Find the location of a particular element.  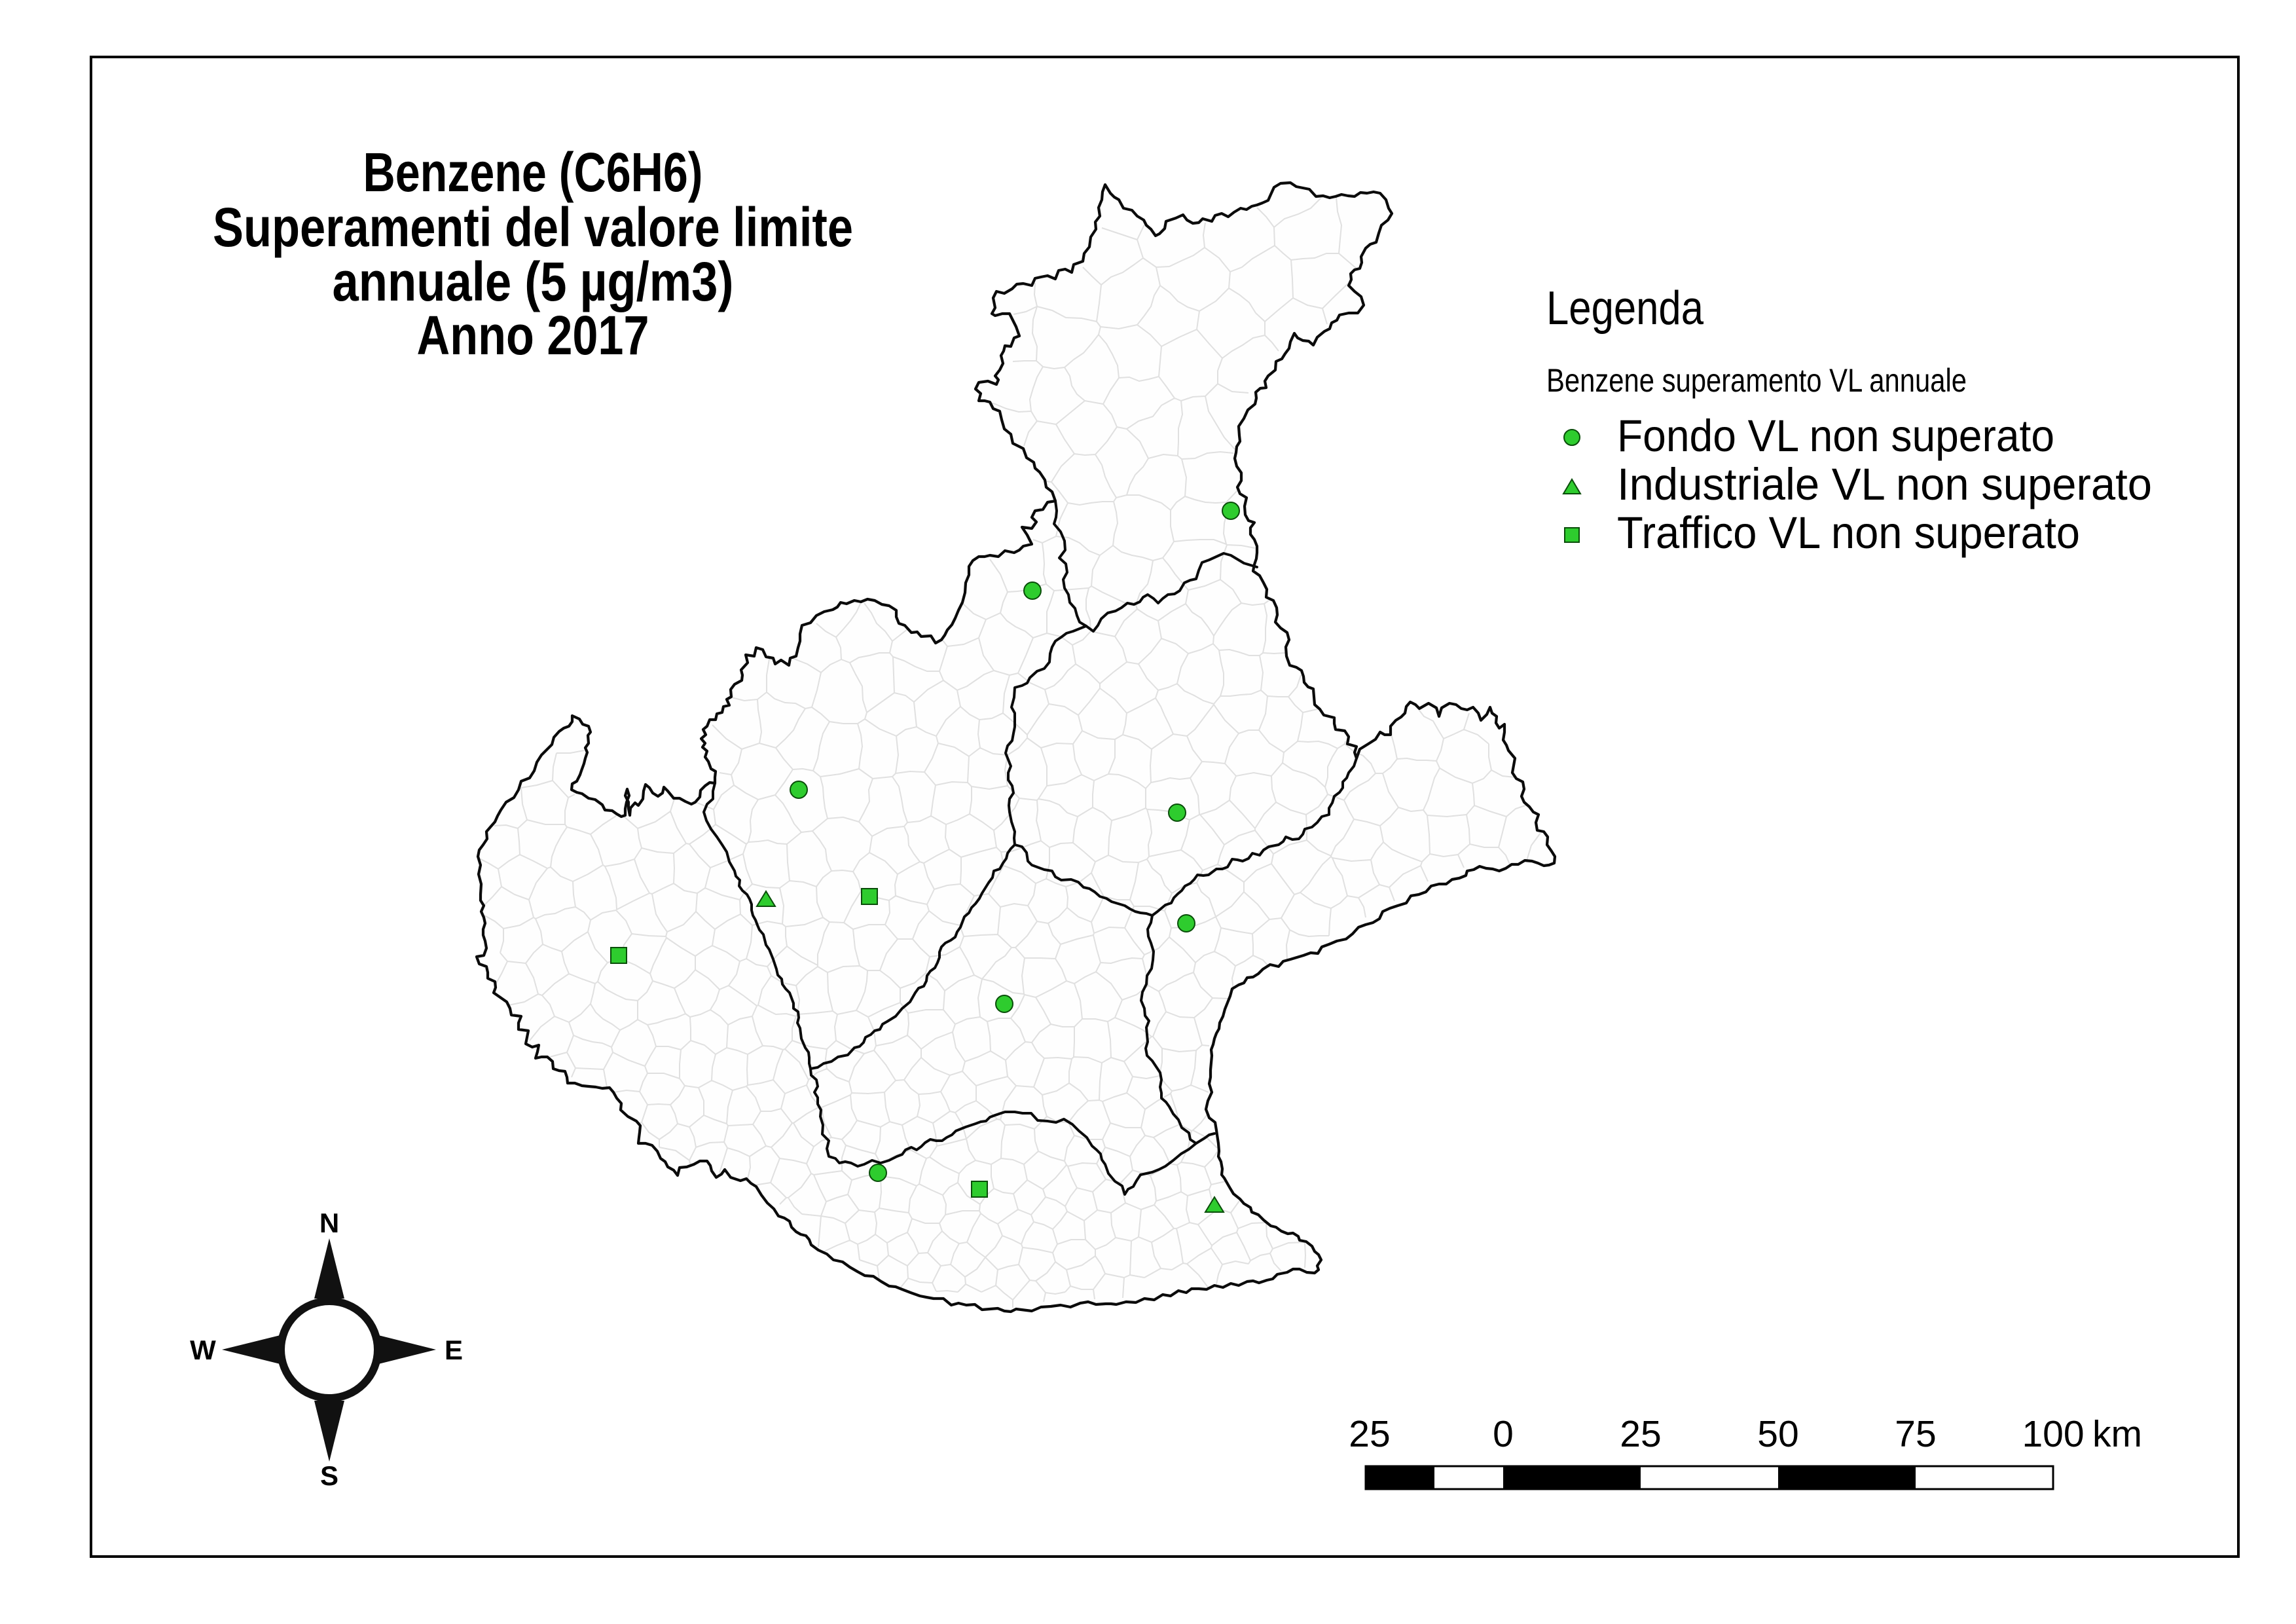

svg-text: Benzene (C6H6) is located at coordinates (533, 172).